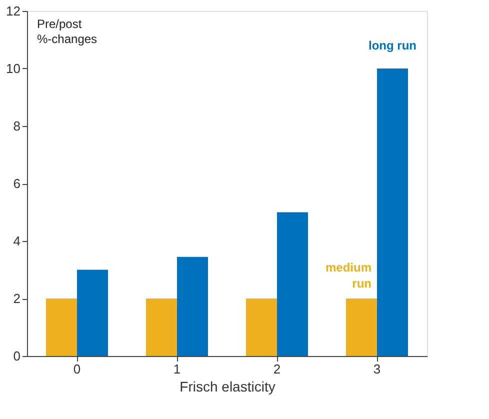  Describe the element at coordinates (392, 45) in the screenshot. I see `series-label: long run` at that location.